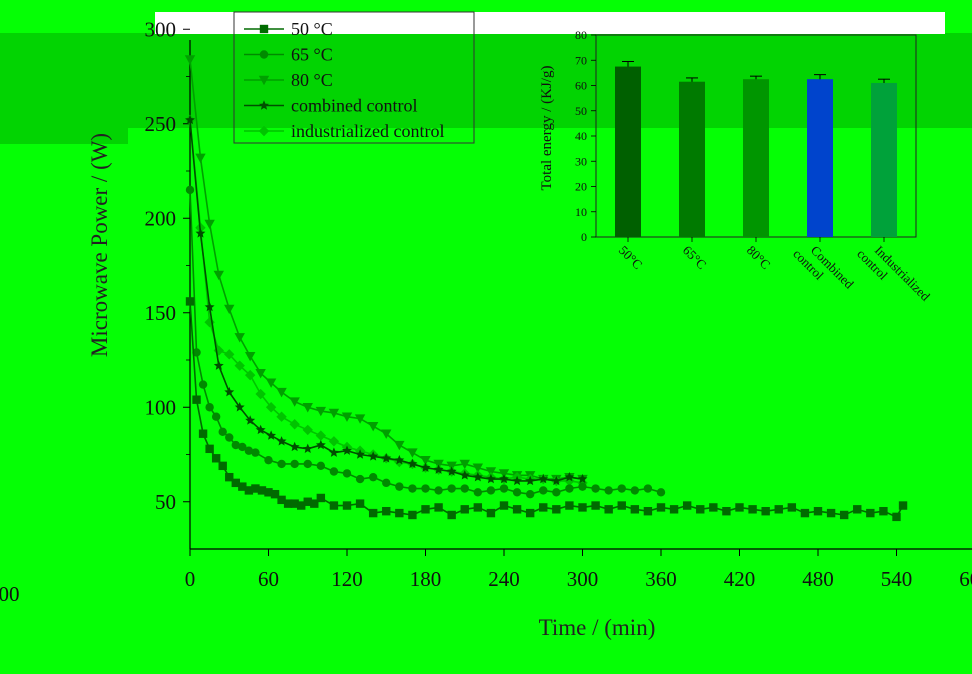  Describe the element at coordinates (64, 136) in the screenshot. I see `top-band-left` at that location.